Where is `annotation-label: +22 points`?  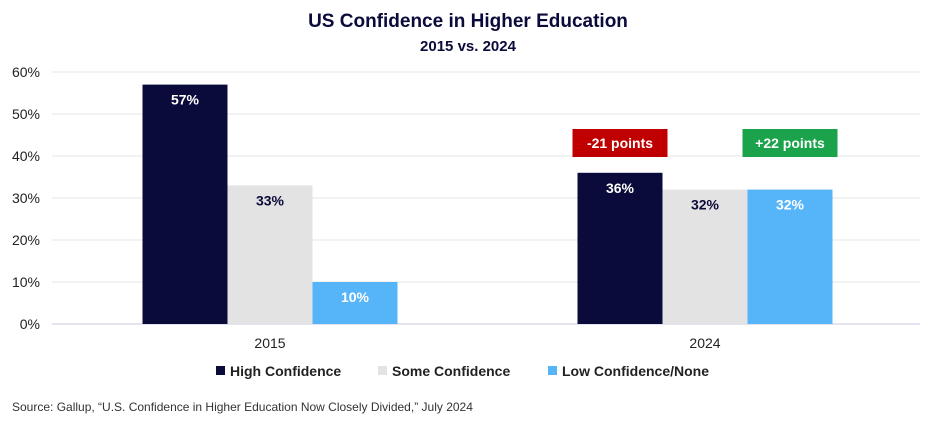 annotation-label: +22 points is located at coordinates (790, 143).